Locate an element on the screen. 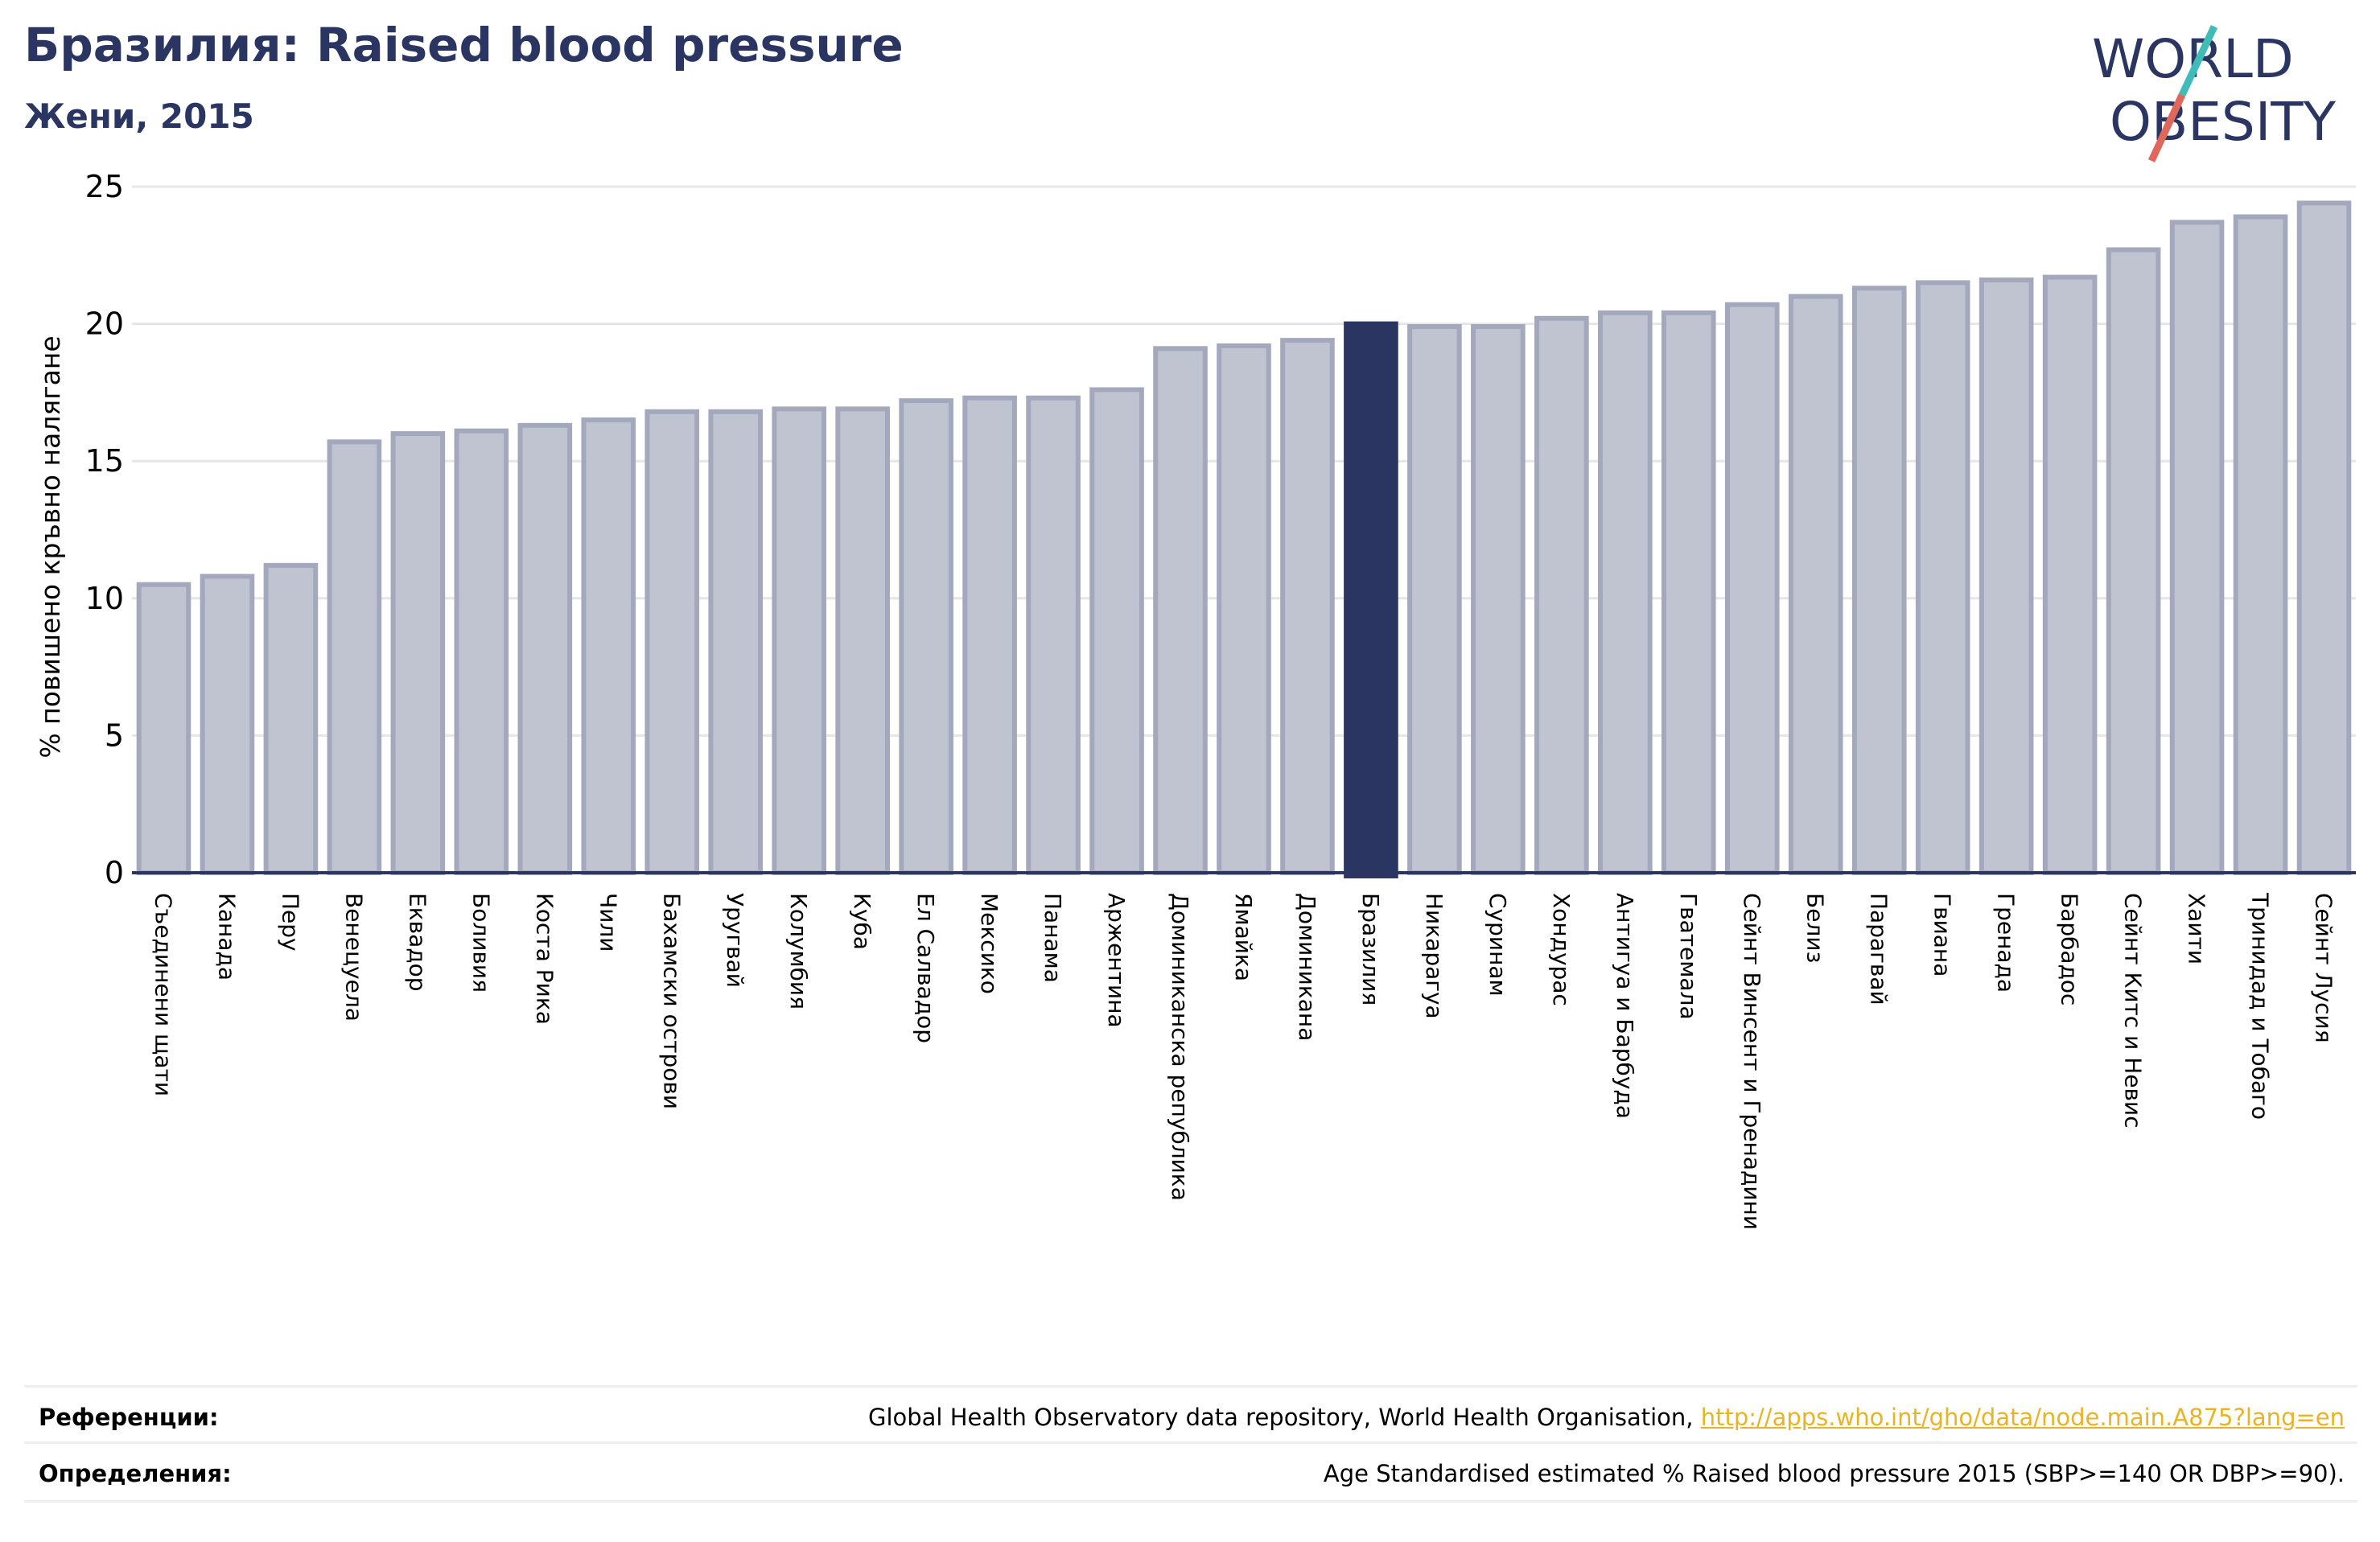 The width and height of the screenshot is (2380, 1542). x-tick-label: Никарагуа is located at coordinates (1434, 956).